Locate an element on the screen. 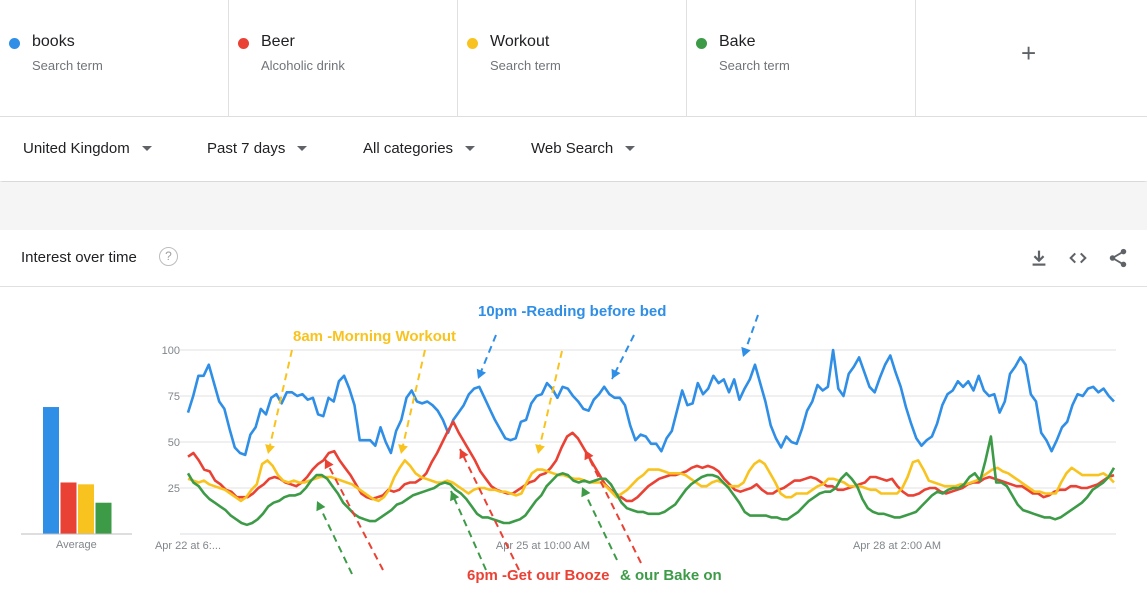 Image resolution: width=1147 pixels, height=596 pixels. download-icon is located at coordinates (1039, 258).